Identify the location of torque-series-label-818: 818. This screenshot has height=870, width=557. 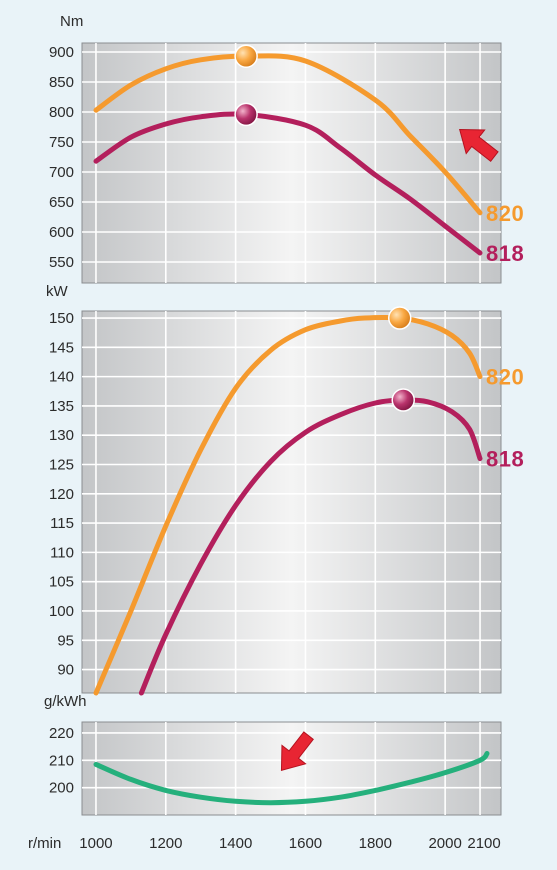
(505, 253).